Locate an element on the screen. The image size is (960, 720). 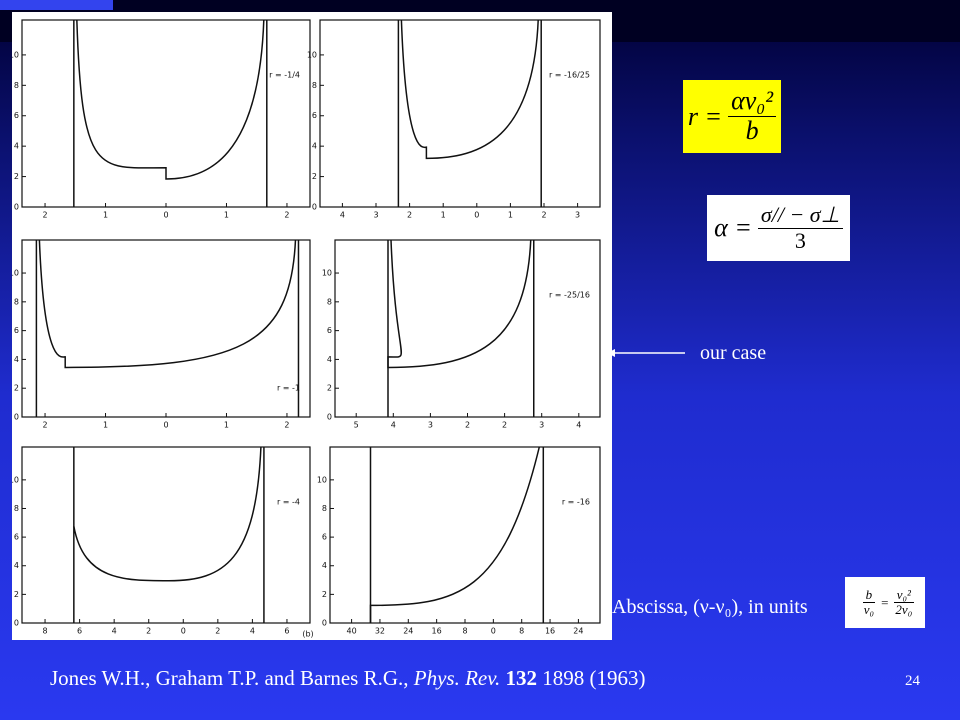
equals: = is located at coordinates (885, 602).